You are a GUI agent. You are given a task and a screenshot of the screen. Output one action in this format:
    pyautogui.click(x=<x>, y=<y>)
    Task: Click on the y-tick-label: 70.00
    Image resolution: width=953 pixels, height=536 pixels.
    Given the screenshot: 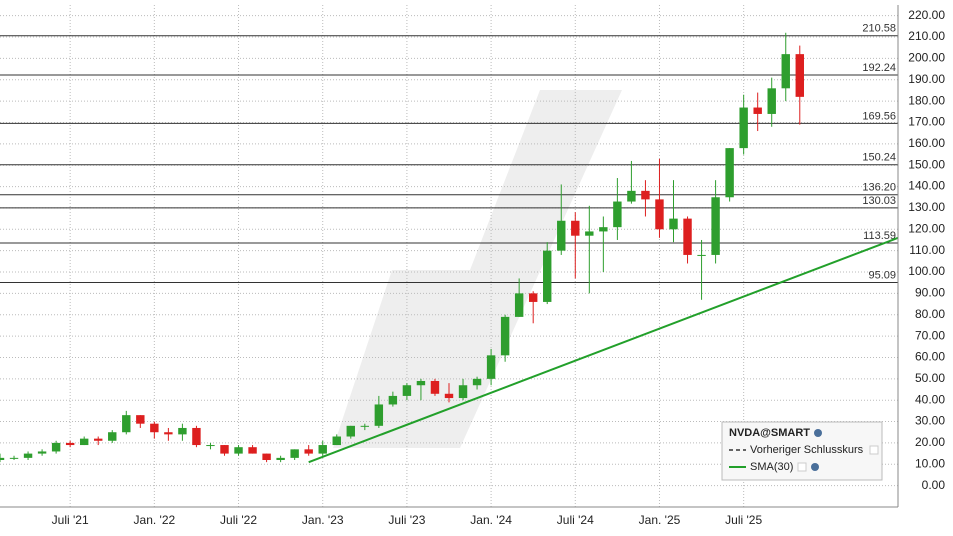 What is the action you would take?
    pyautogui.click(x=930, y=335)
    